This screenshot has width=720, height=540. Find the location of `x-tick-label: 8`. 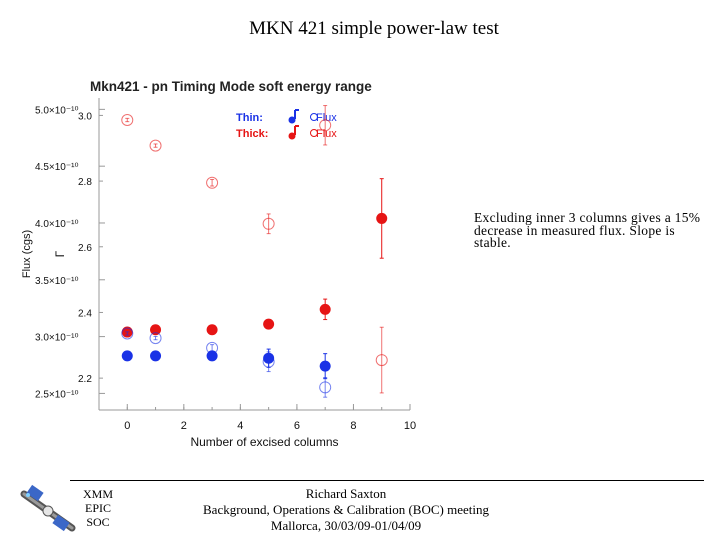

x-tick-label: 8 is located at coordinates (353, 426).